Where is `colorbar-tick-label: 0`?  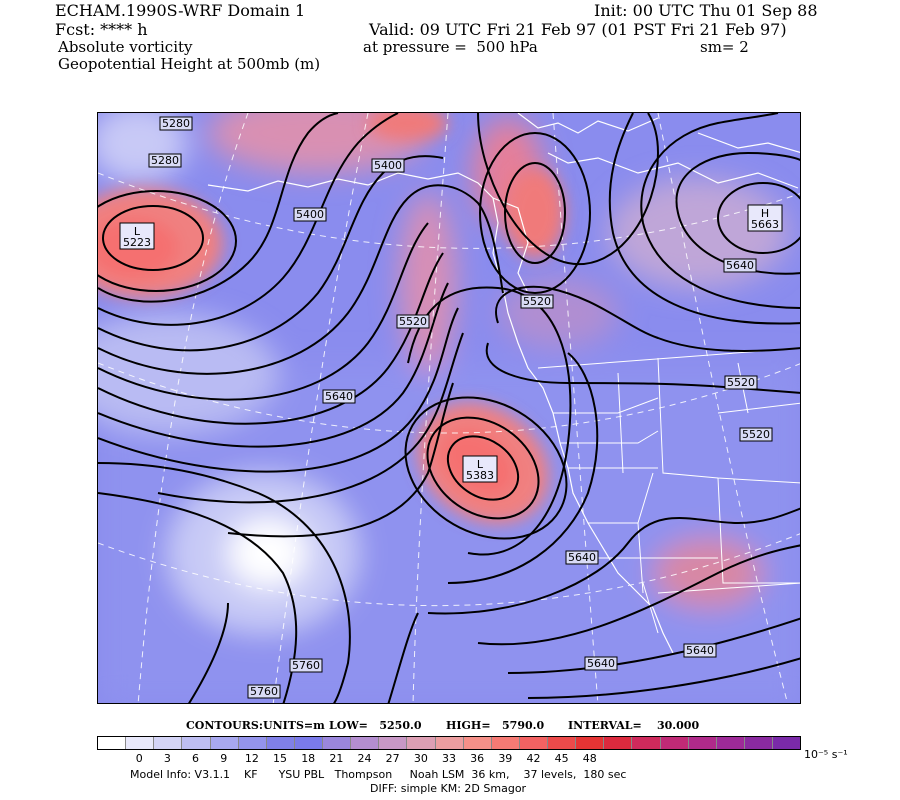
colorbar-tick-label: 0 is located at coordinates (139, 758).